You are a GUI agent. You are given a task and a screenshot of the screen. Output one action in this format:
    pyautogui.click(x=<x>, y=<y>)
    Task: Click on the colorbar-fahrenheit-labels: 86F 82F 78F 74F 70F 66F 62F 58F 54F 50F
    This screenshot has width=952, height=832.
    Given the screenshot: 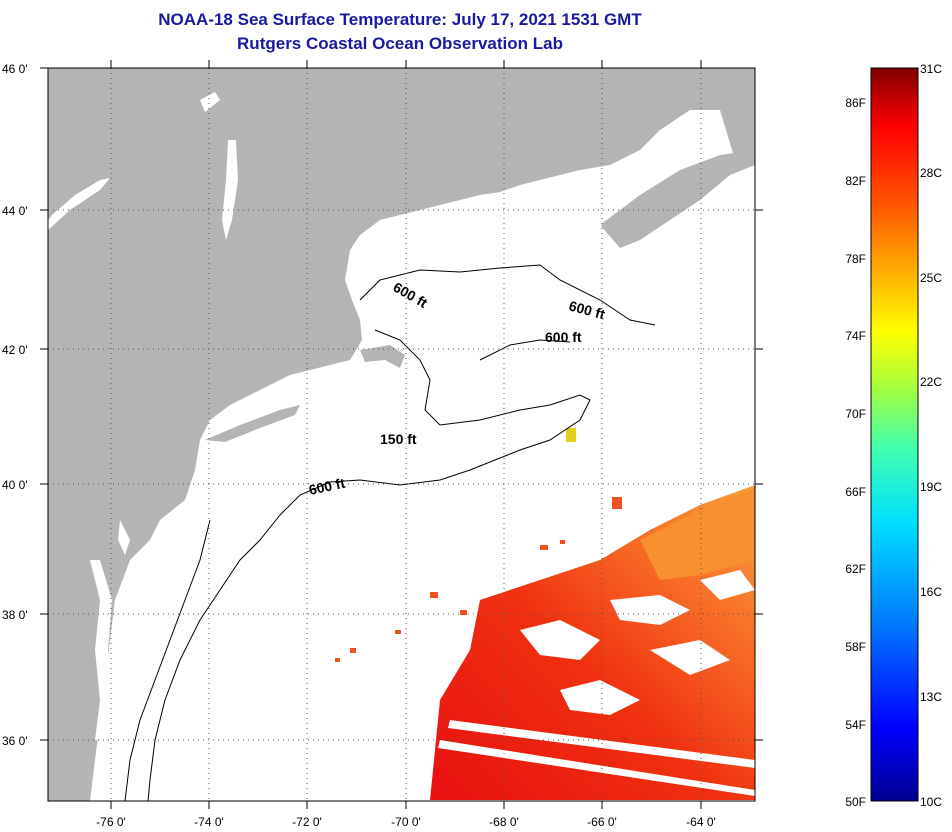 What is the action you would take?
    pyautogui.click(x=855, y=452)
    